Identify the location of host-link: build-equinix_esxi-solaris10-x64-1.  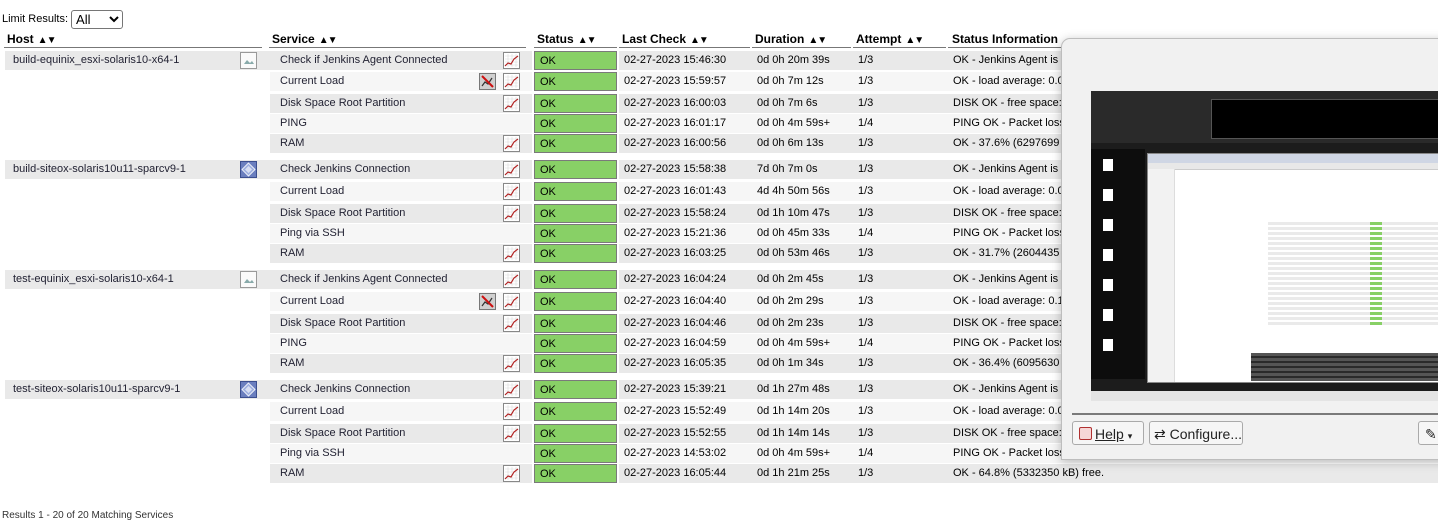
(96, 60).